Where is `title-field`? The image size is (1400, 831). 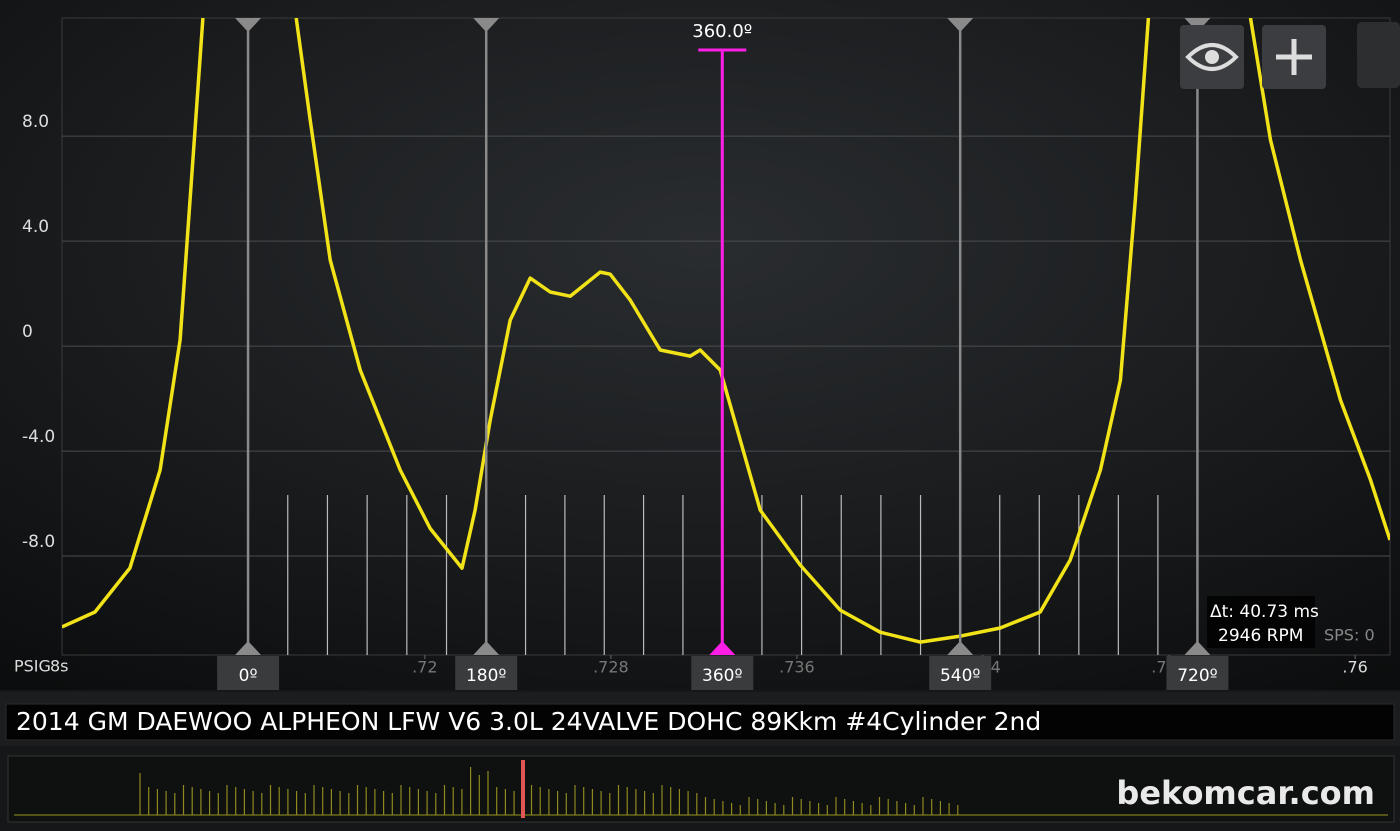
title-field is located at coordinates (700, 722).